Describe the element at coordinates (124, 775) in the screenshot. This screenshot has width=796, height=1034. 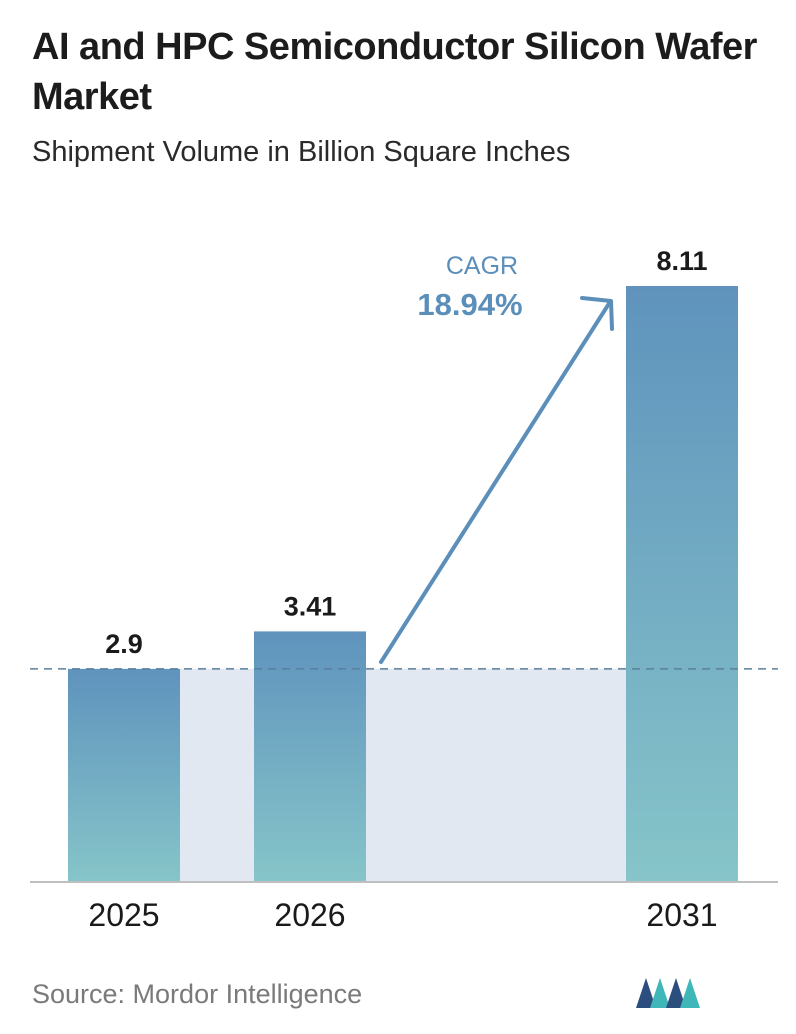
I see `bar-2025` at that location.